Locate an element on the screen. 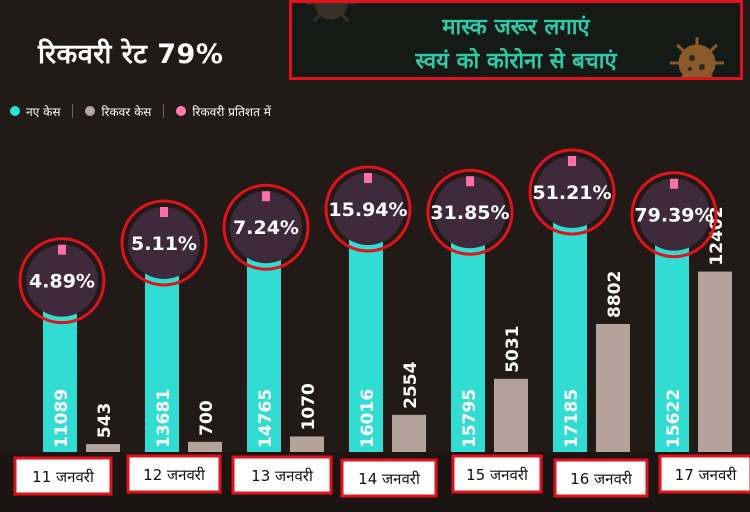  recovery-percent-label: 51.21% is located at coordinates (571, 193).